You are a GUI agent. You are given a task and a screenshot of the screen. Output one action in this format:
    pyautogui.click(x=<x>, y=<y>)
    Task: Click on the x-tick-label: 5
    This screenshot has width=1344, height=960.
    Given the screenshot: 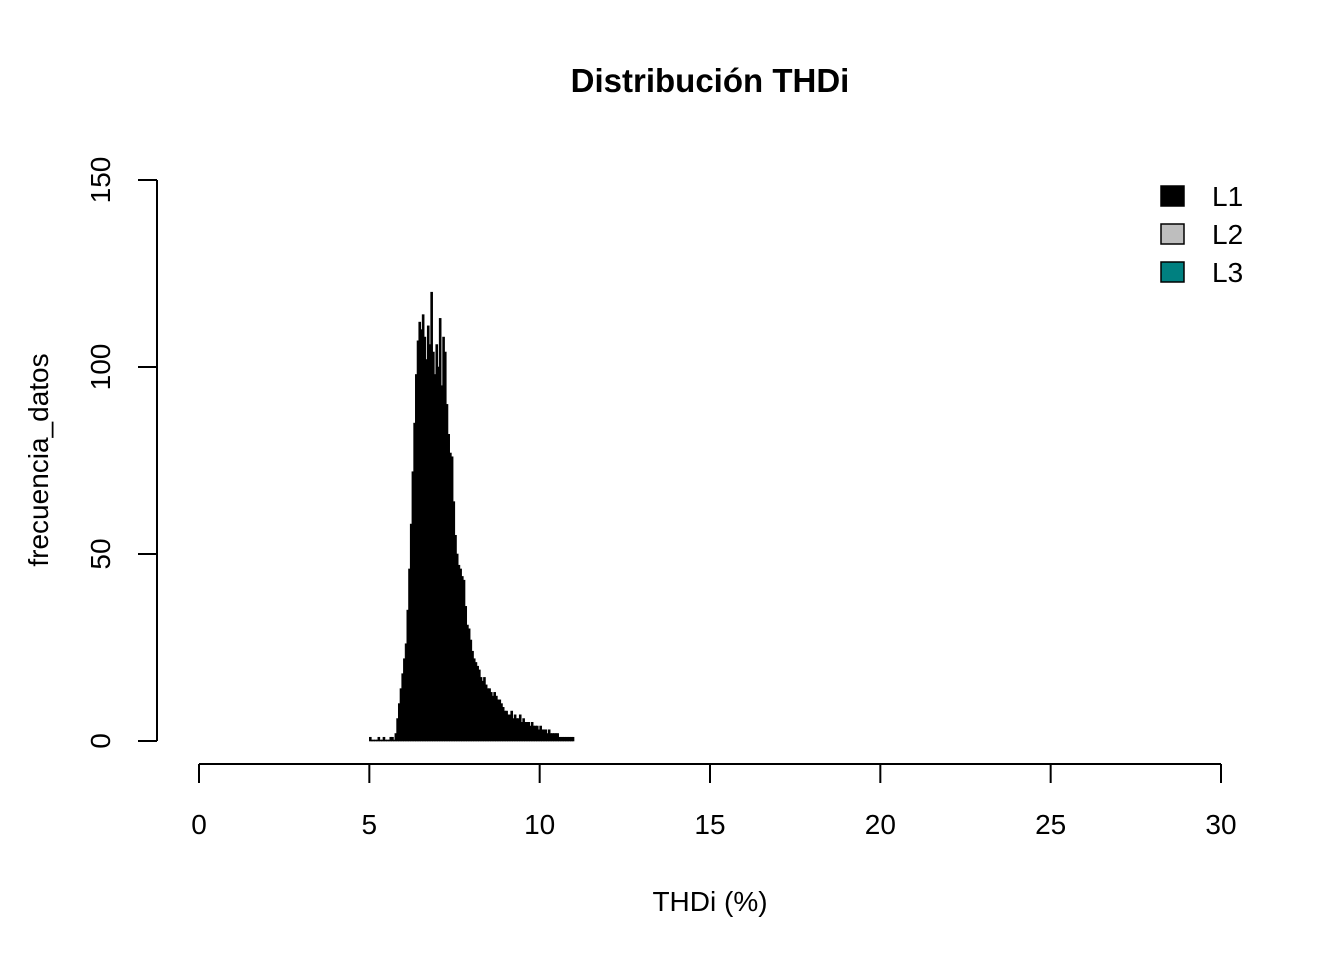 What is the action you would take?
    pyautogui.click(x=370, y=824)
    